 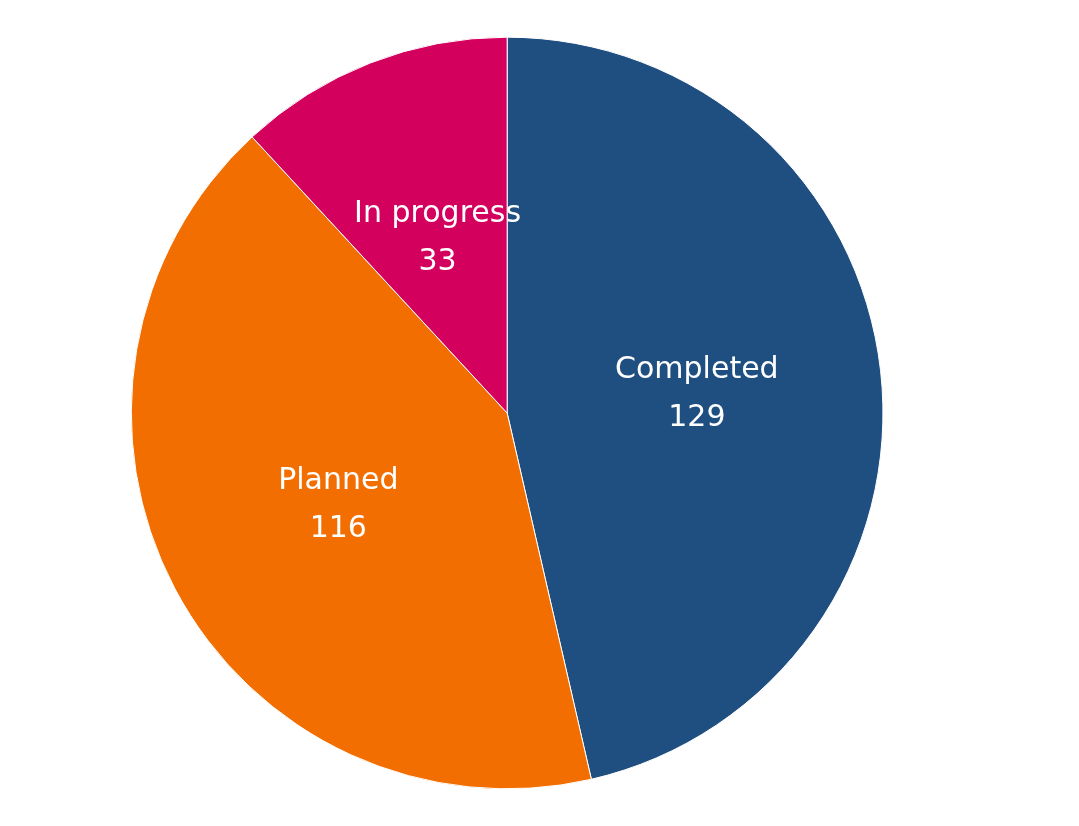 What do you see at coordinates (697, 367) in the screenshot?
I see `slice-label: Completed` at bounding box center [697, 367].